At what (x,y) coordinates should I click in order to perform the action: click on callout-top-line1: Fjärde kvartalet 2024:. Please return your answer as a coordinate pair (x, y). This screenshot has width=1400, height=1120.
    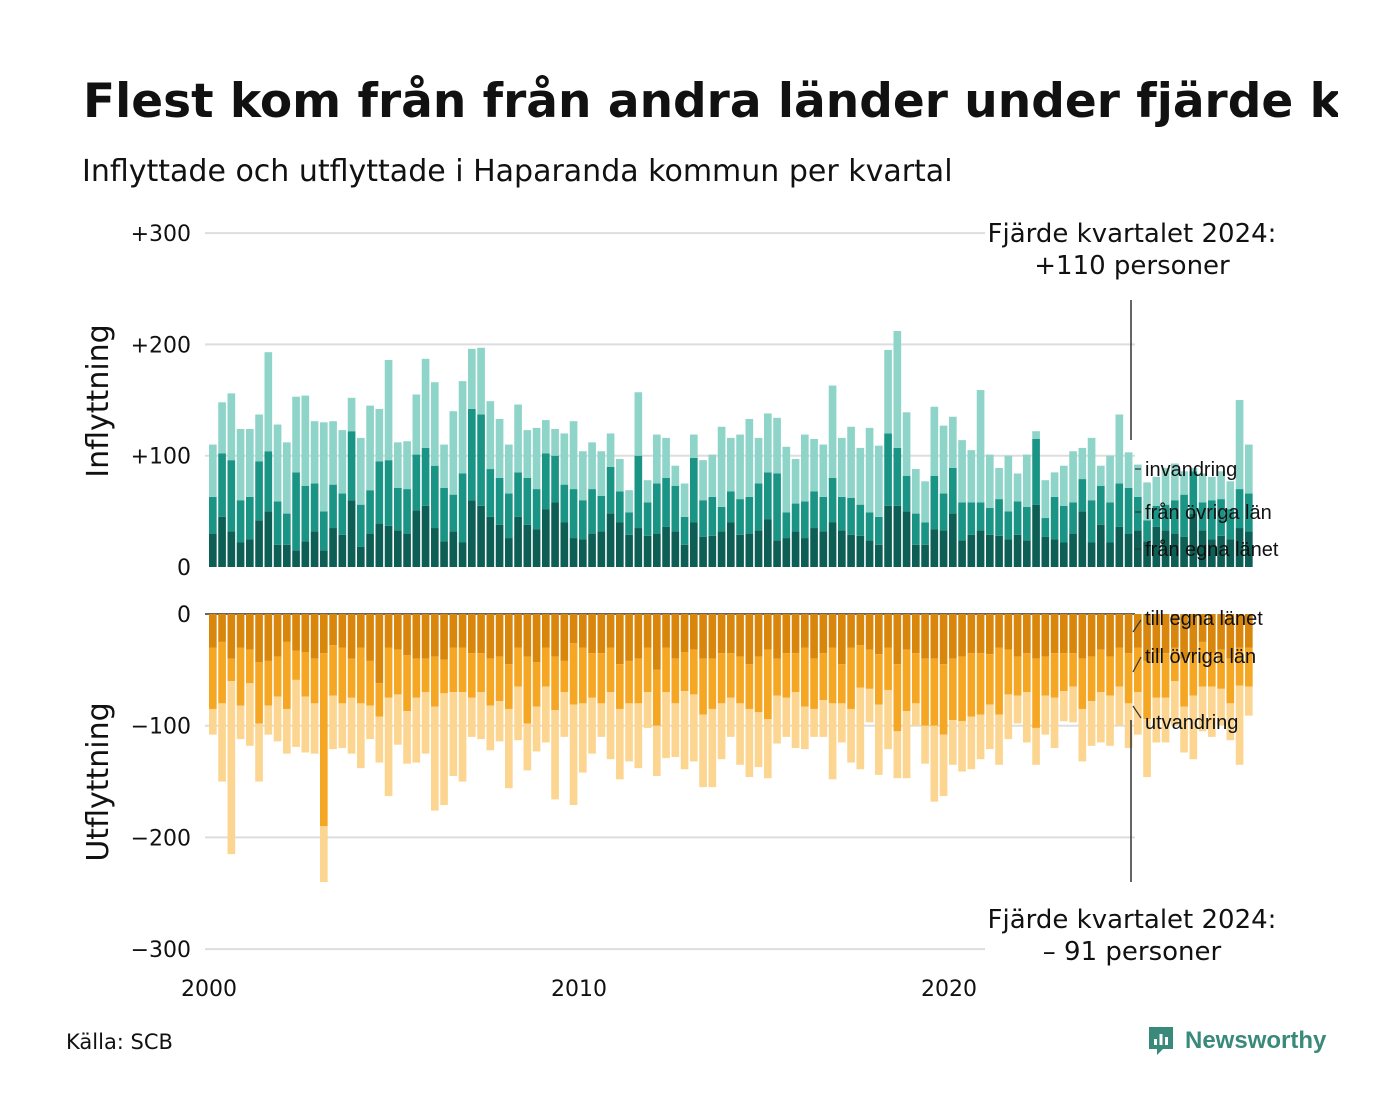
    Looking at the image, I should click on (1132, 234).